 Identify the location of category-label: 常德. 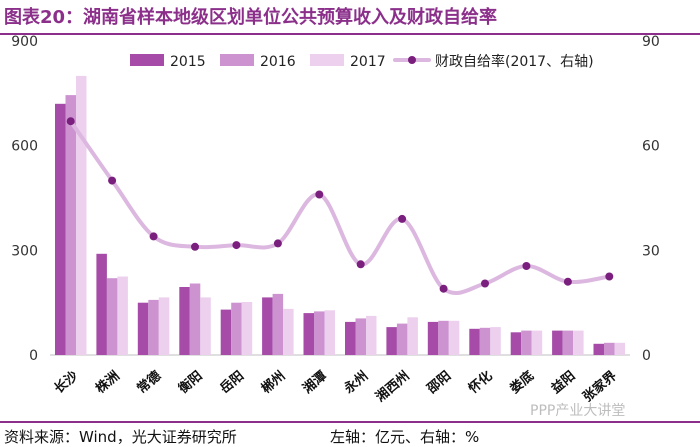
(149, 382).